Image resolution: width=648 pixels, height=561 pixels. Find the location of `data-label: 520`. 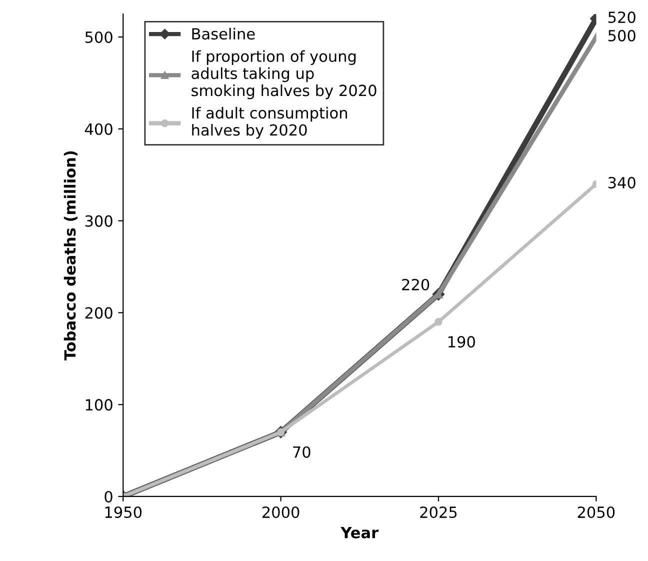

data-label: 520 is located at coordinates (622, 17).